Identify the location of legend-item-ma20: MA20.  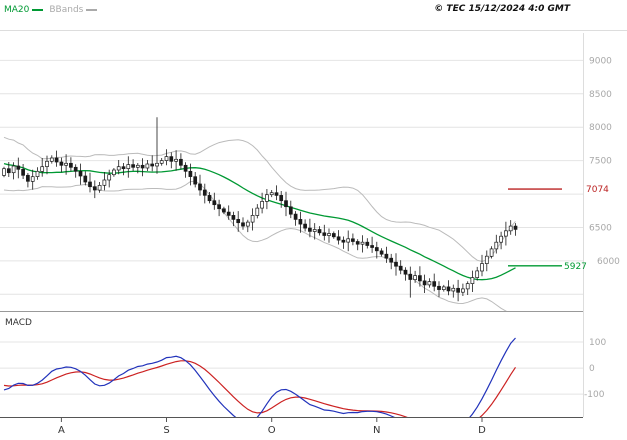
(24, 10).